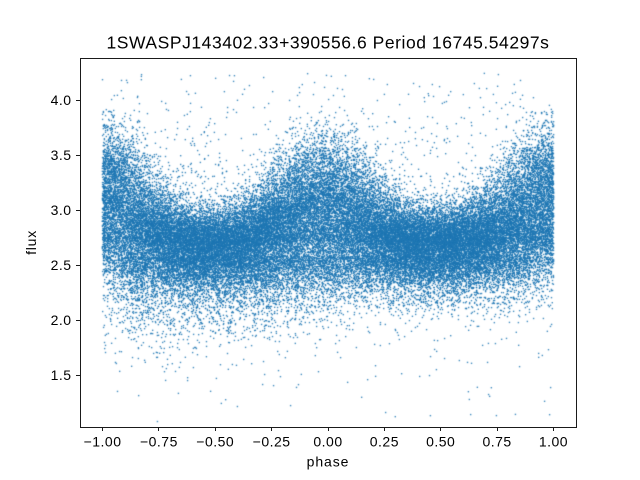 Image resolution: width=640 pixels, height=480 pixels. I want to click on svg-text: phase, so click(328, 461).